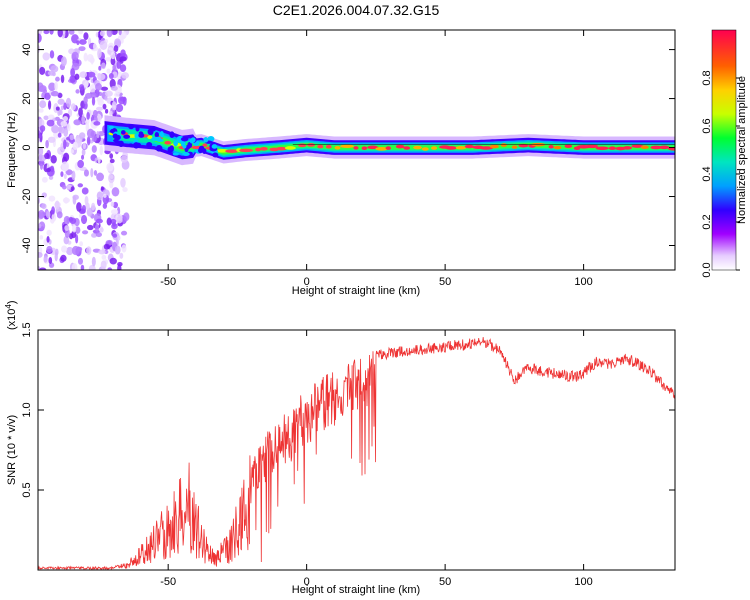 Image resolution: width=750 pixels, height=600 pixels. Describe the element at coordinates (12, 150) in the screenshot. I see `spectrogram-ylabel: Frequency (Hz)` at that location.